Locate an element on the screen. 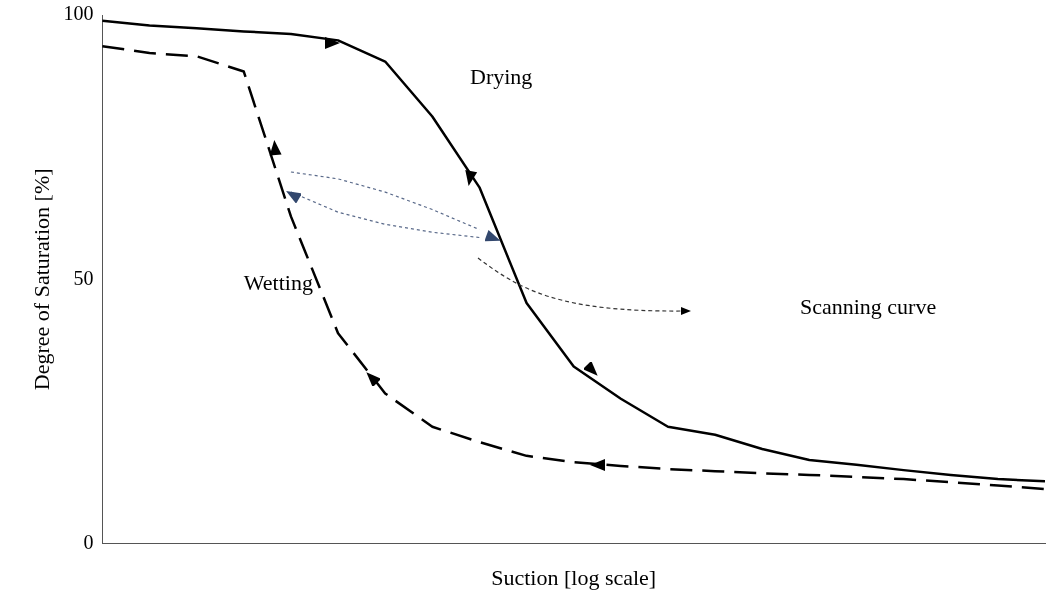 The image size is (1047, 602). y-tick-label: 0 is located at coordinates (88, 541).